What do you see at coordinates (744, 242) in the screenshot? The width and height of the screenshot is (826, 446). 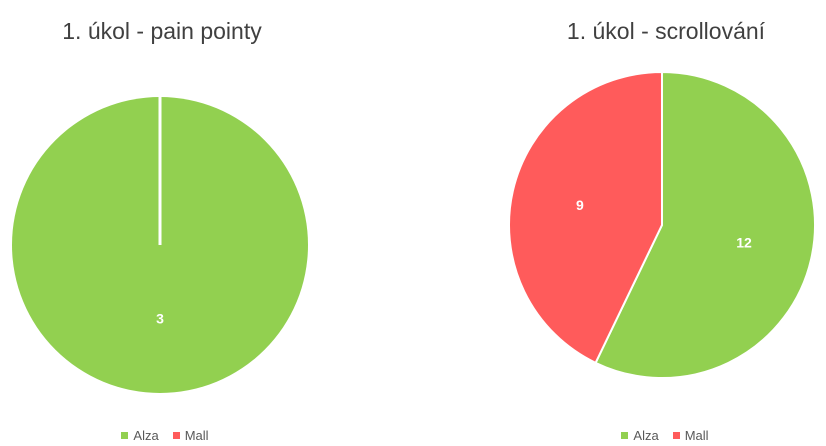 I see `data-label-alza: 12` at bounding box center [744, 242].